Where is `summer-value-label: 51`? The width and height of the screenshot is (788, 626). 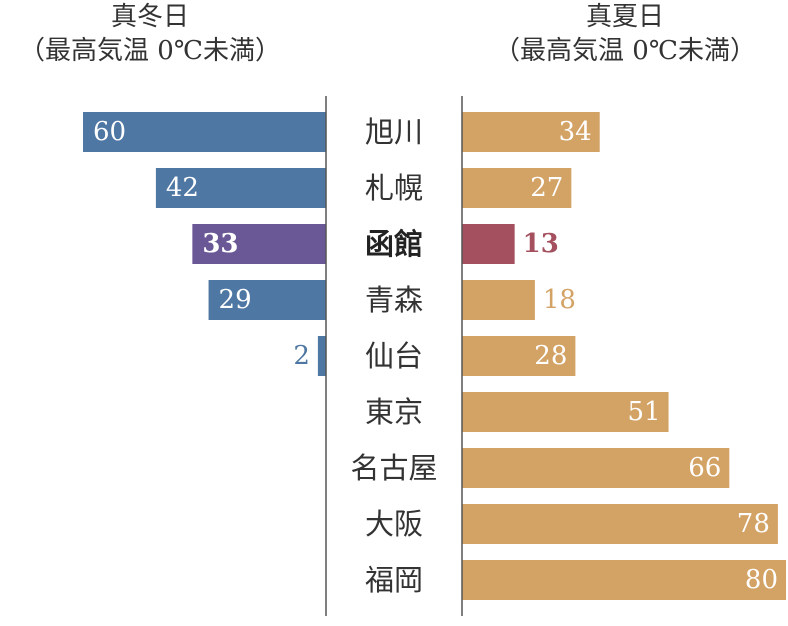 summer-value-label: 51 is located at coordinates (643, 412).